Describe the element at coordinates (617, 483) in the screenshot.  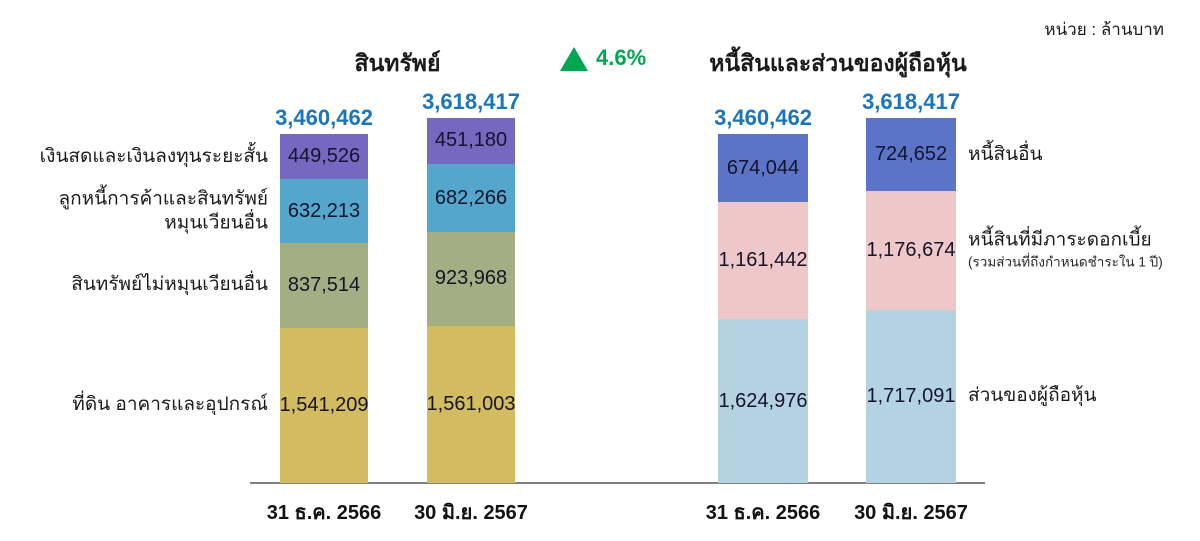
I see `x-axis-line` at that location.